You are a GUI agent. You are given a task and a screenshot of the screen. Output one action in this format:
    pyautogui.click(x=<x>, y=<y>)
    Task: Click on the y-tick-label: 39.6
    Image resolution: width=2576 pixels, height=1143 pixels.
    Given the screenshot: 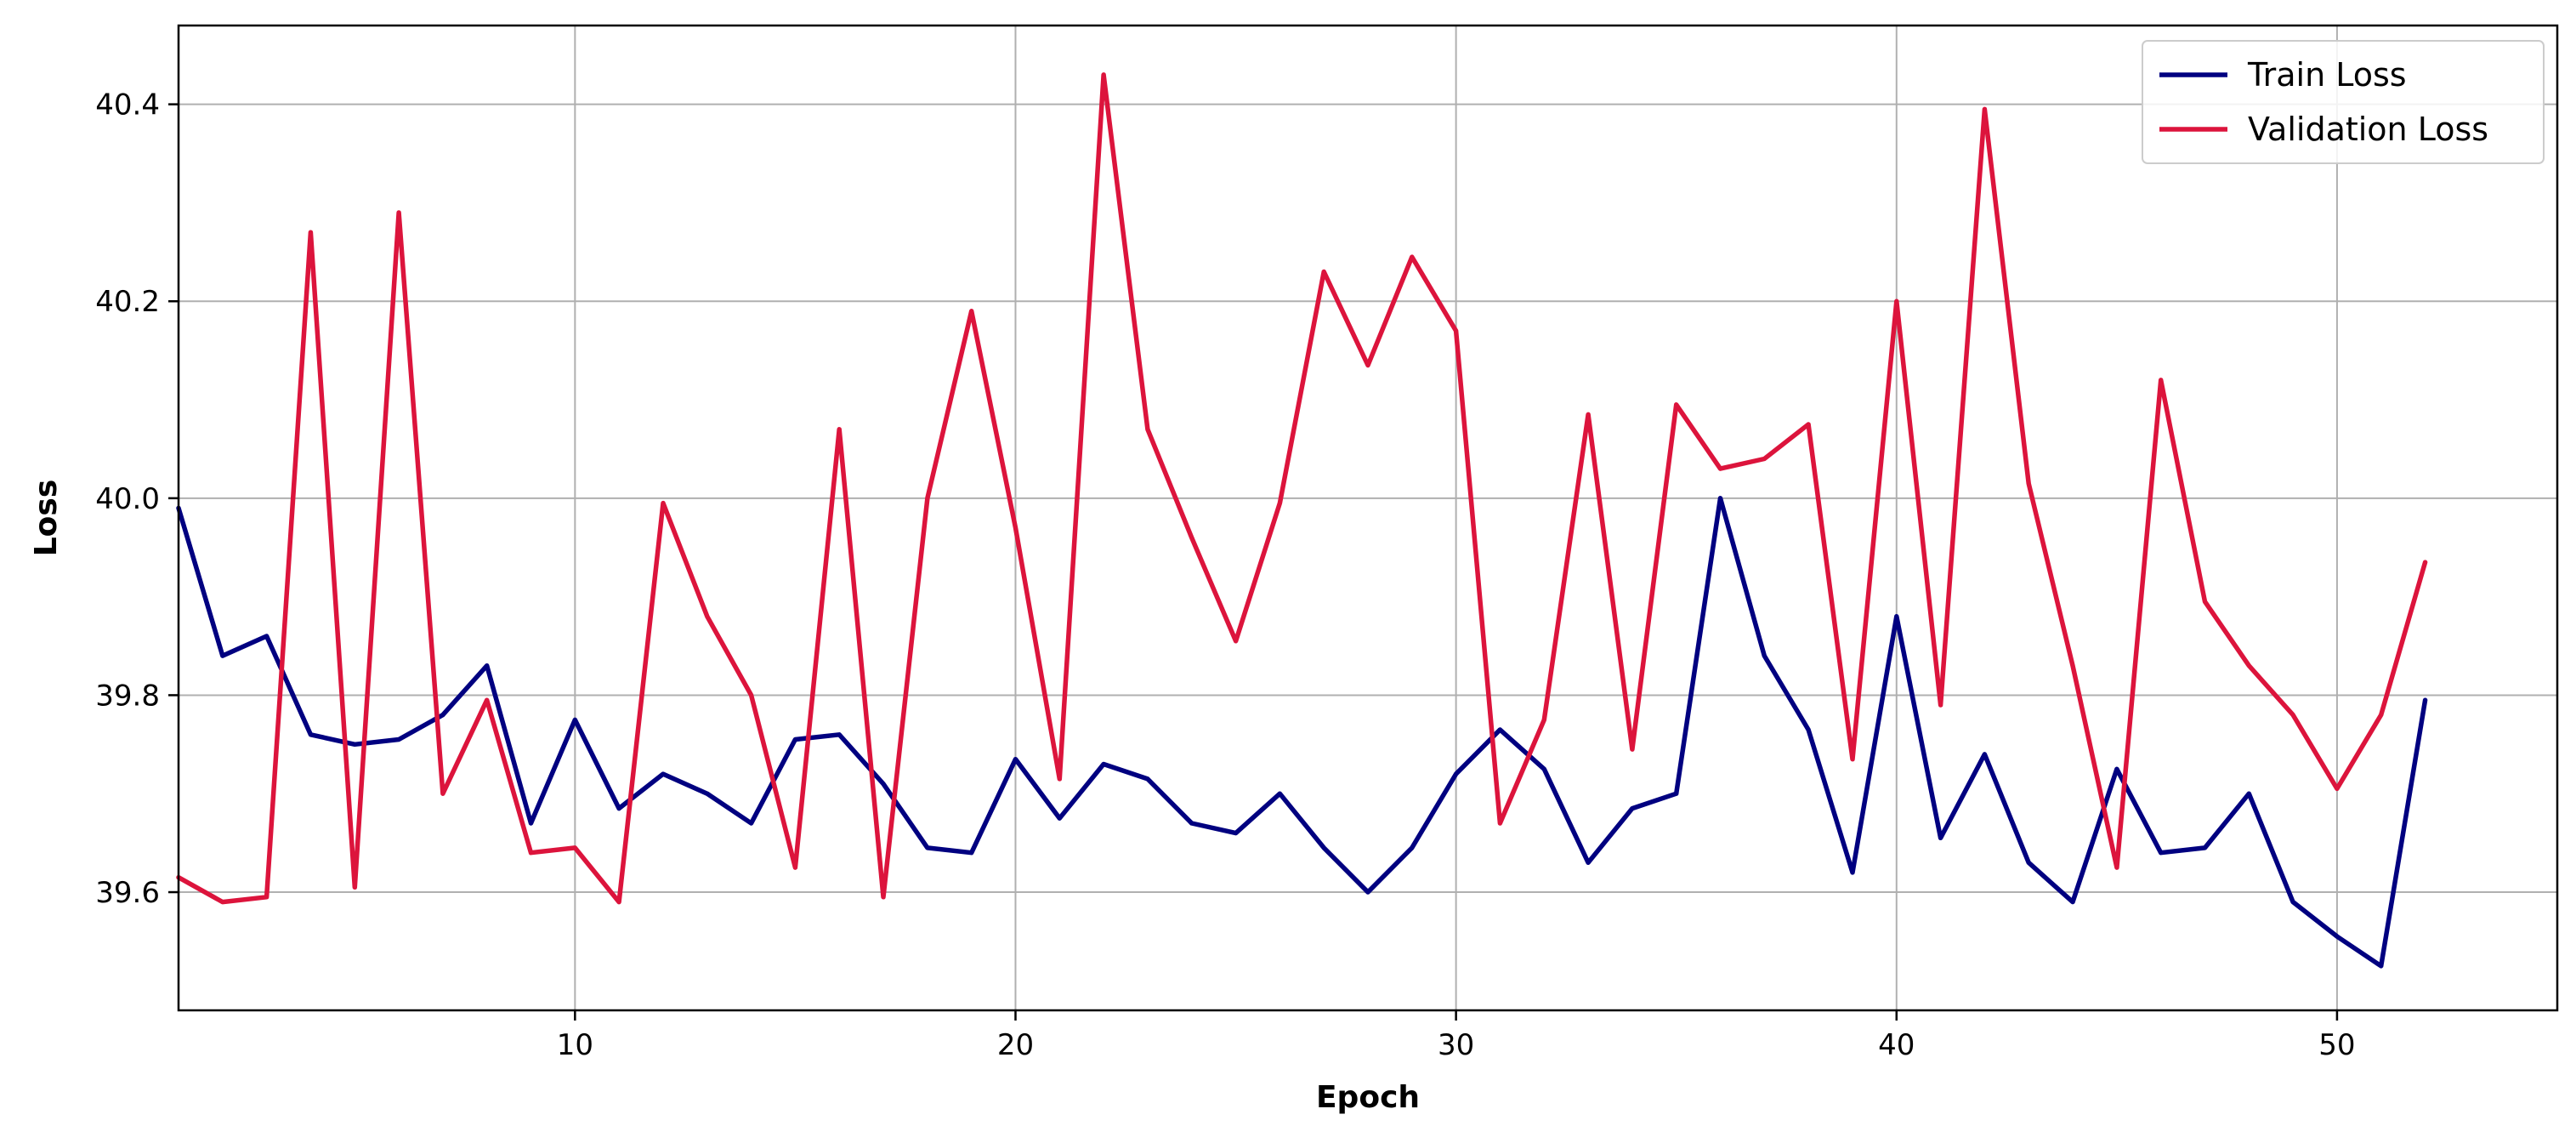 What is the action you would take?
    pyautogui.click(x=128, y=893)
    